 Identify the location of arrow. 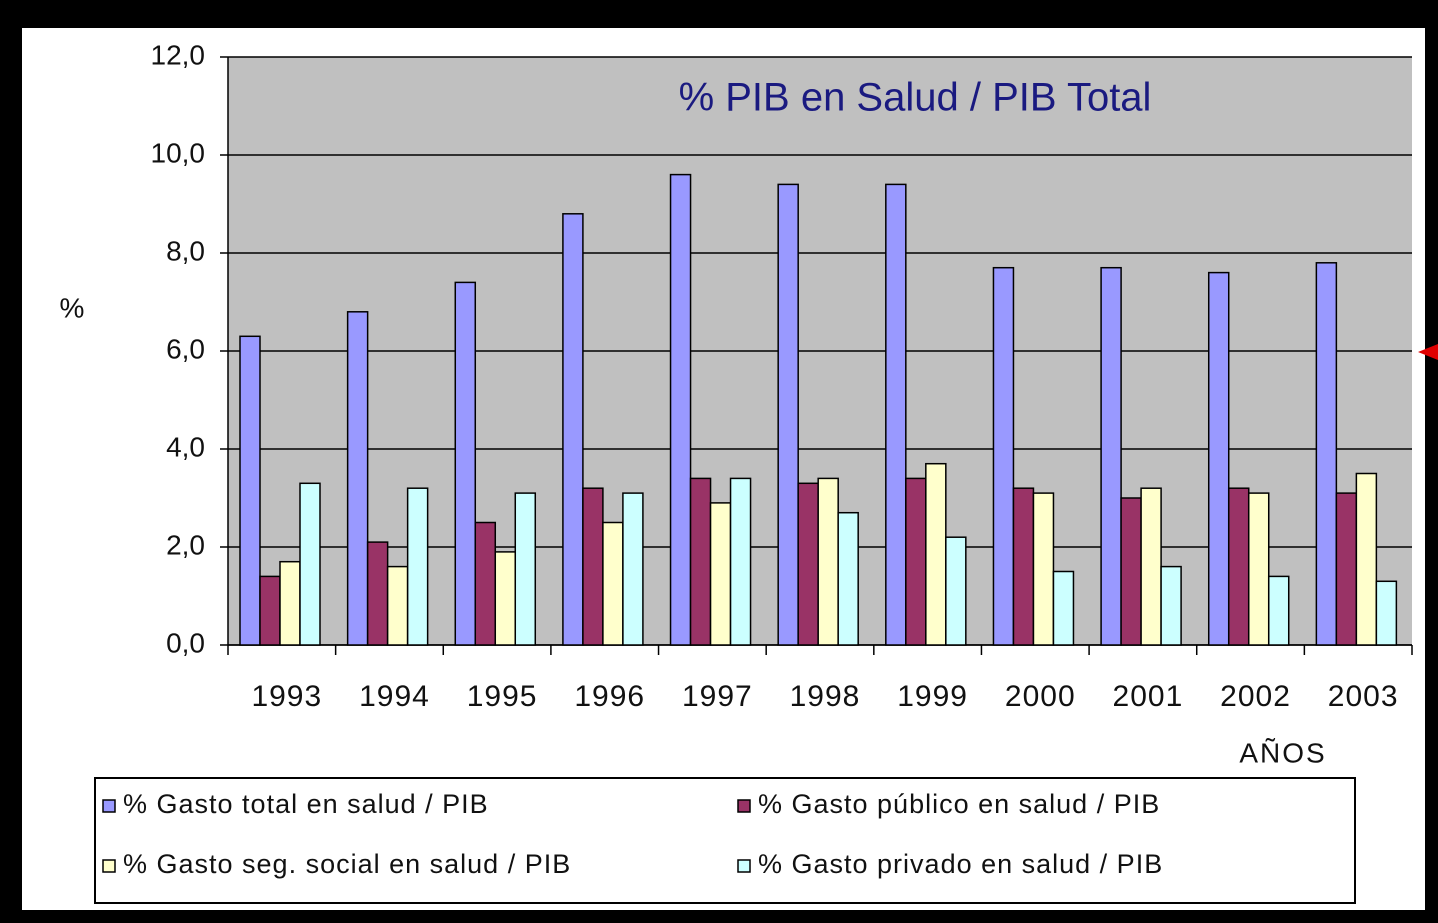
(1428, 352).